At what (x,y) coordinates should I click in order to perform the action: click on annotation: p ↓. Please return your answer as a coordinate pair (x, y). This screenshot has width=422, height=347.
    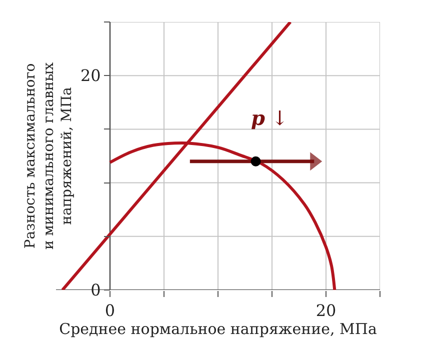
    Looking at the image, I should click on (269, 118).